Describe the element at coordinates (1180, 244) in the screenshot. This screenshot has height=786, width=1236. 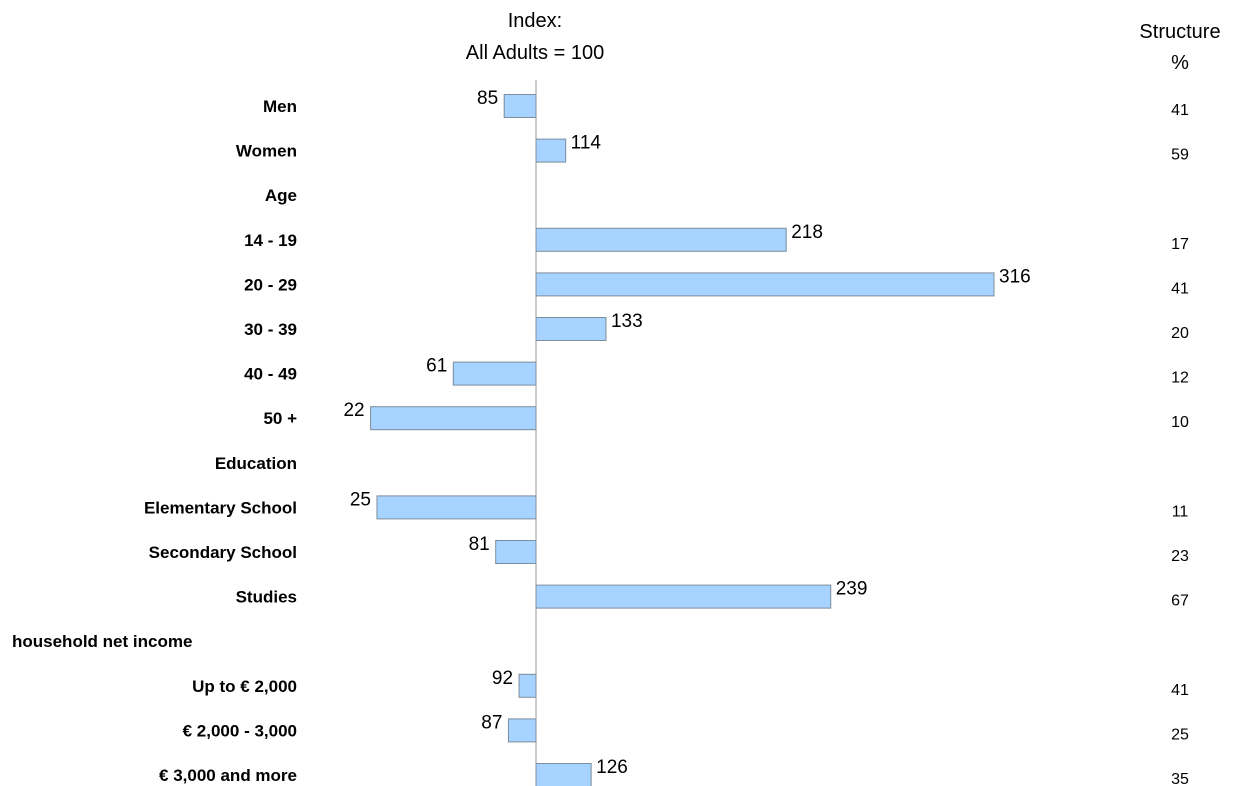
I see `structure-value: 17` at that location.